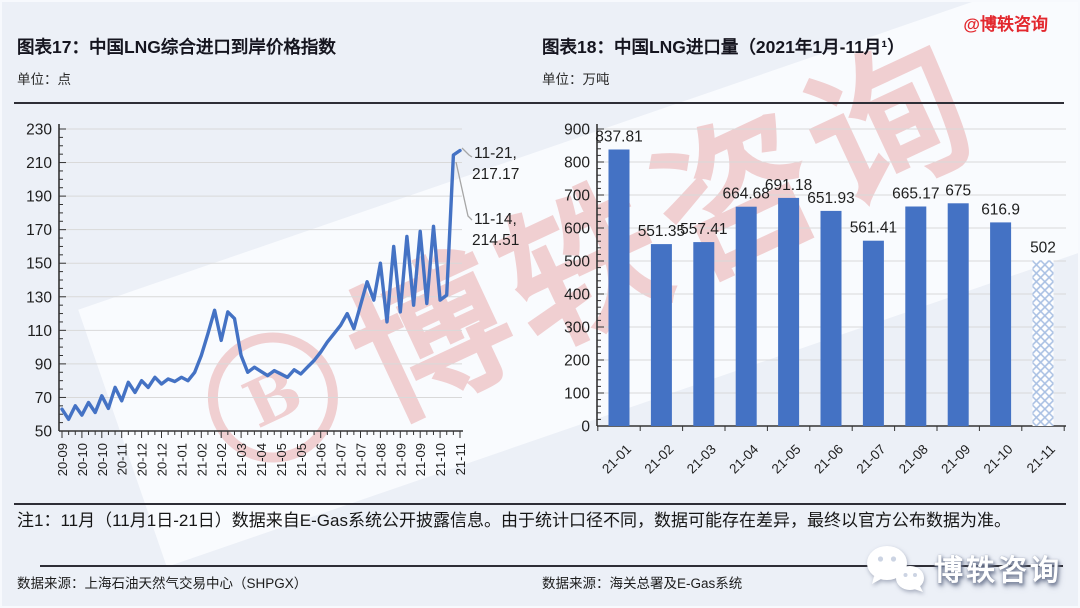 The height and width of the screenshot is (608, 1080). I want to click on svg-text: 210, so click(39, 163).